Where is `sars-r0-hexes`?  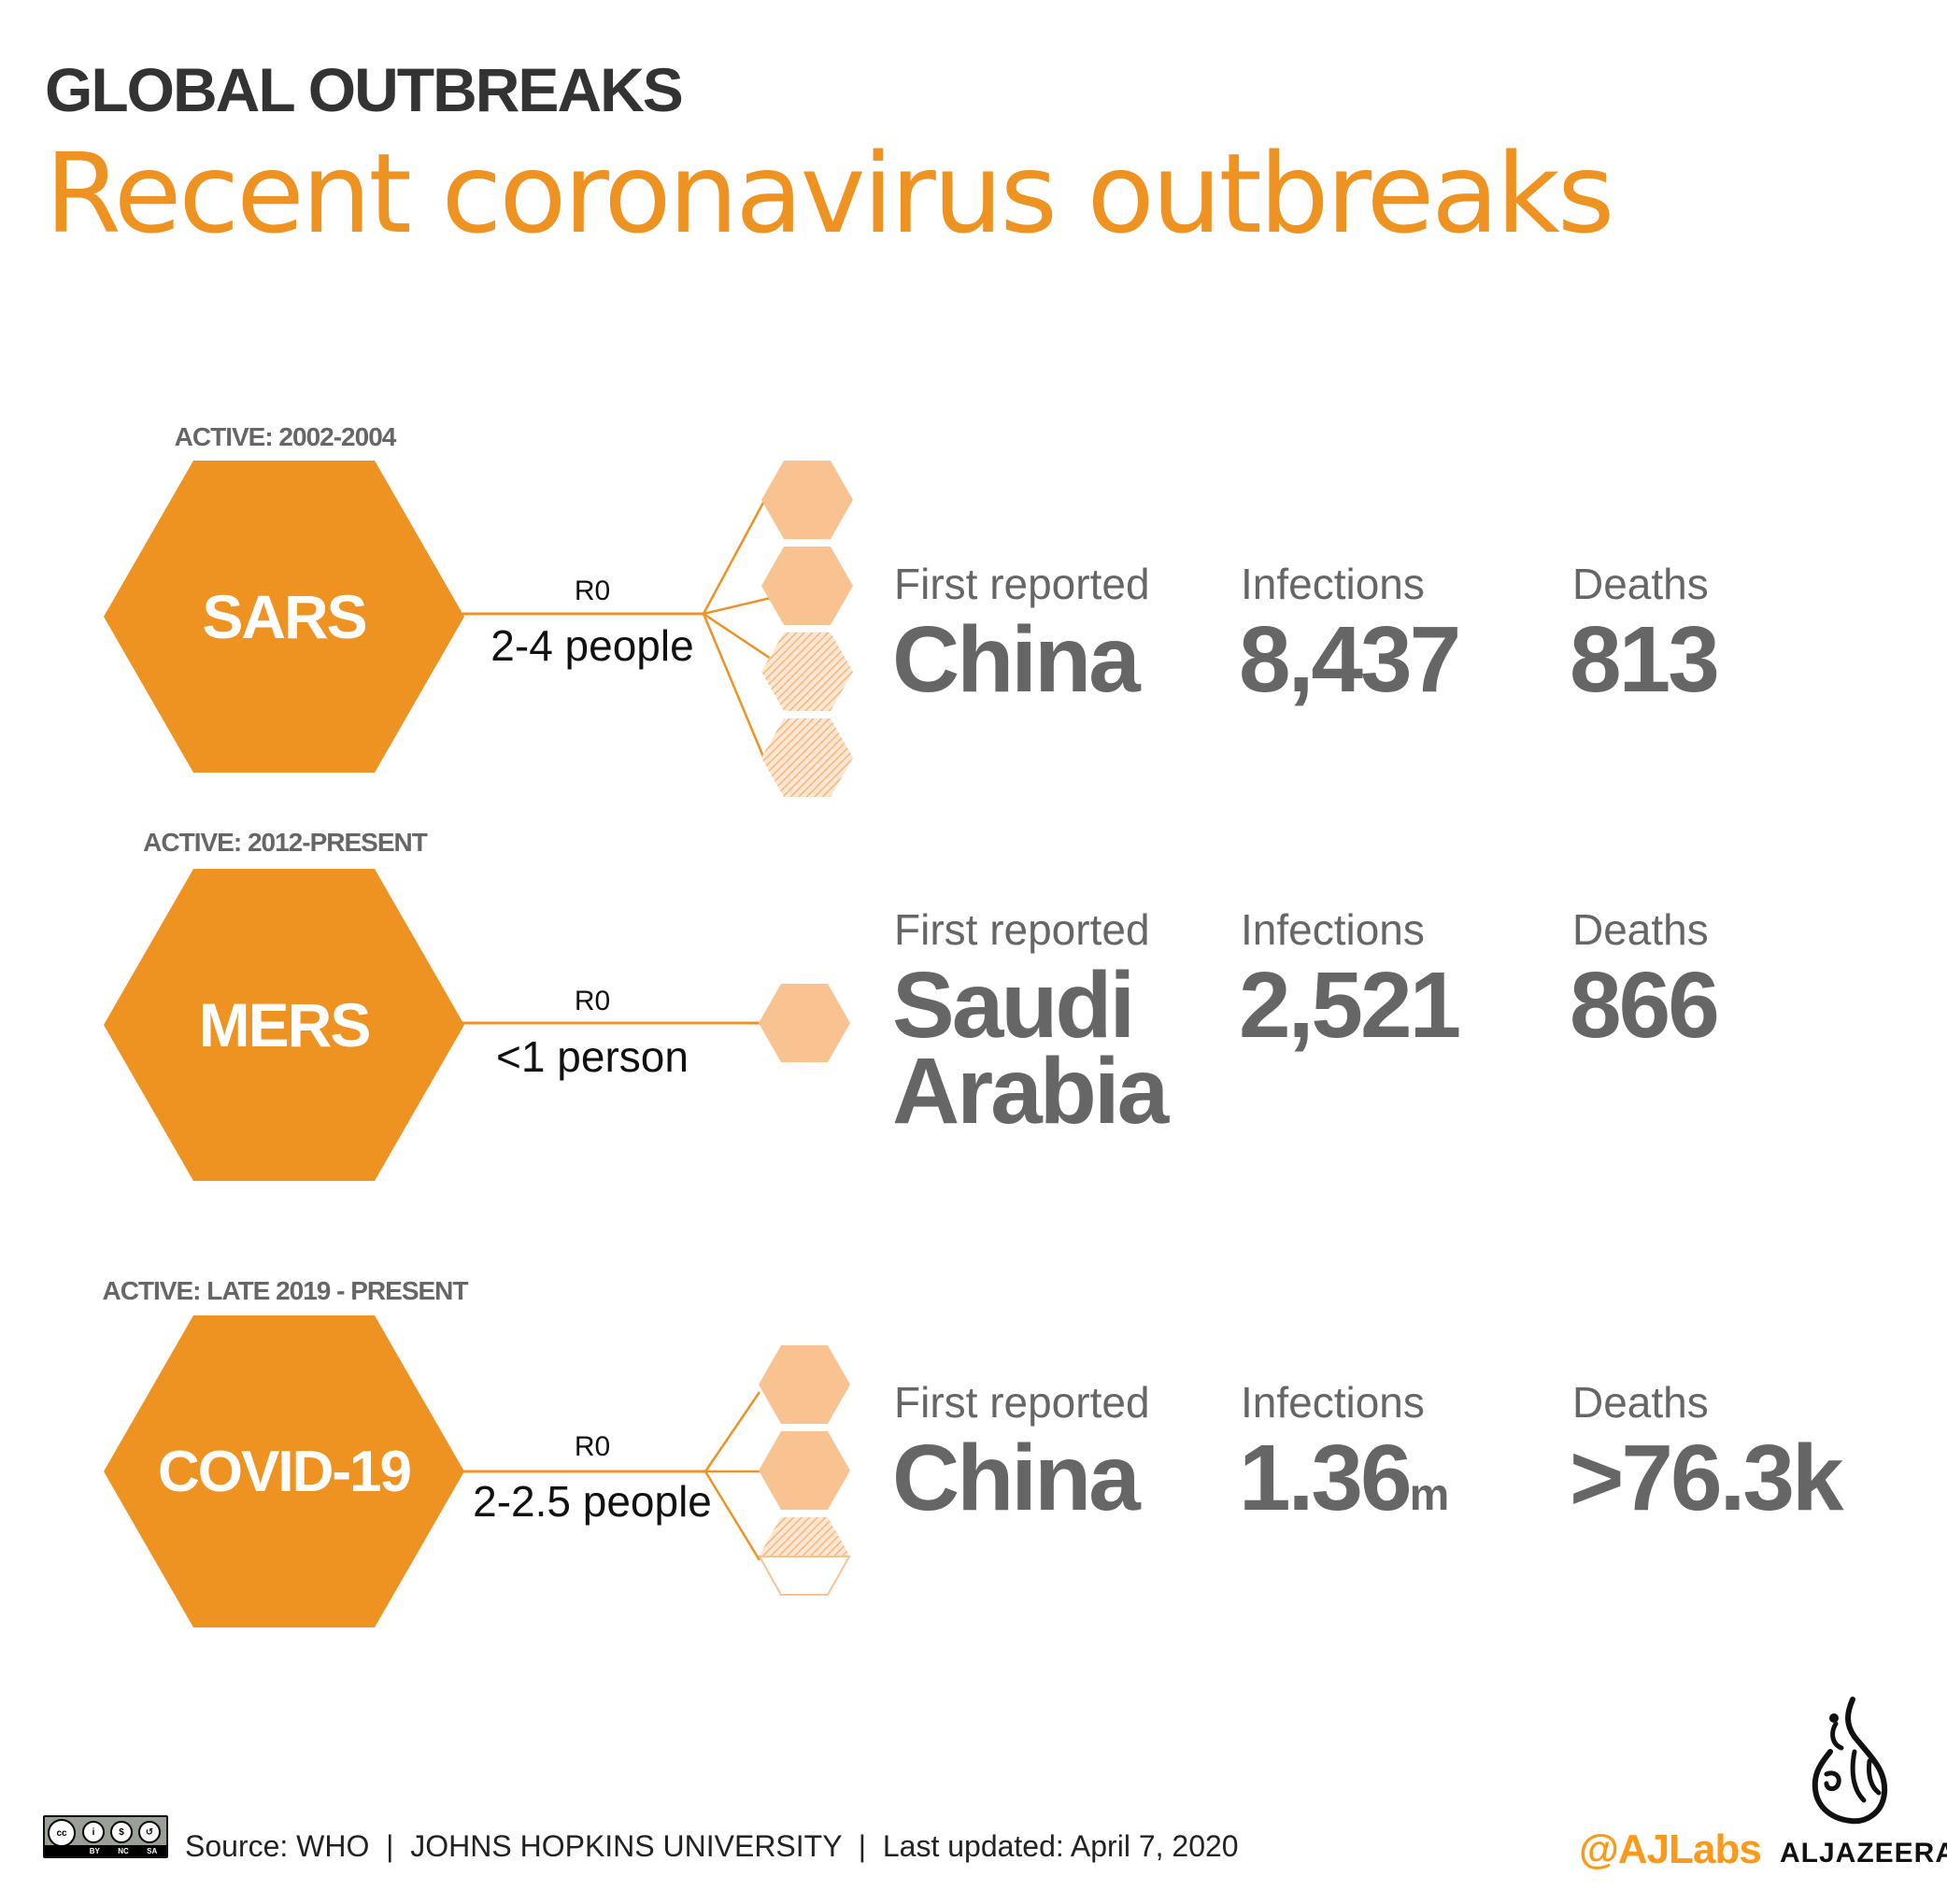
sars-r0-hexes is located at coordinates (807, 629).